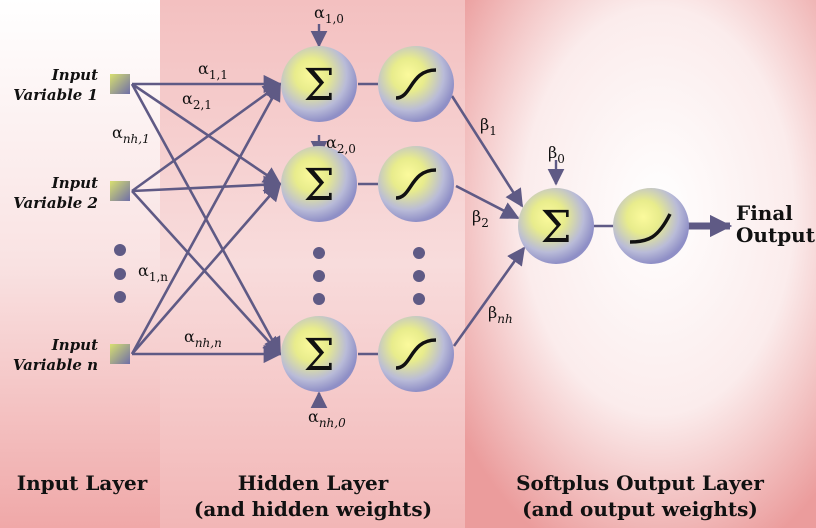 The image size is (816, 528). I want to click on hidden-output-connections, so click(488, 221).